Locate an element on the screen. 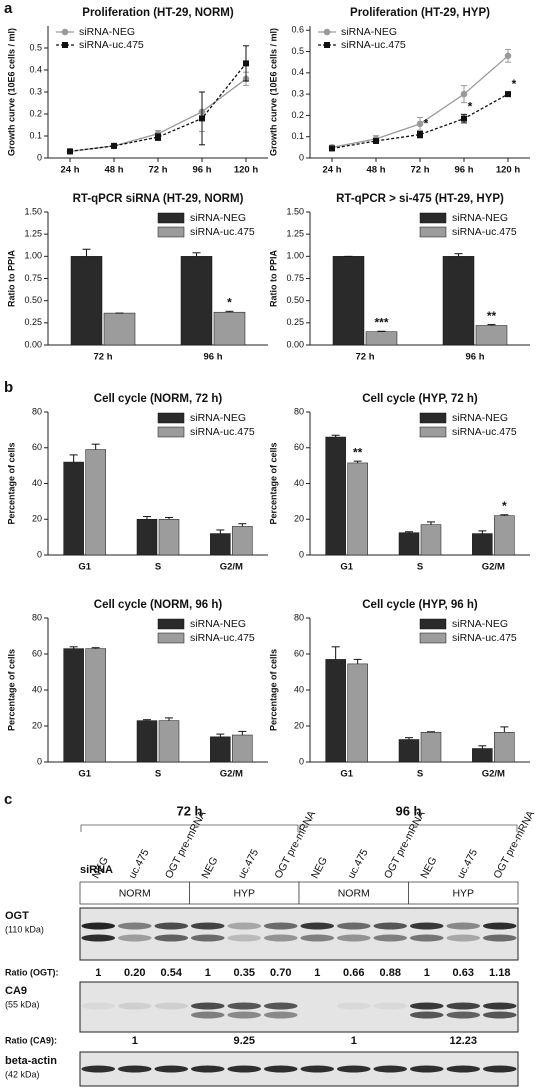 The height and width of the screenshot is (1088, 544). ratio-label: Ratio (OGT): is located at coordinates (32, 972).